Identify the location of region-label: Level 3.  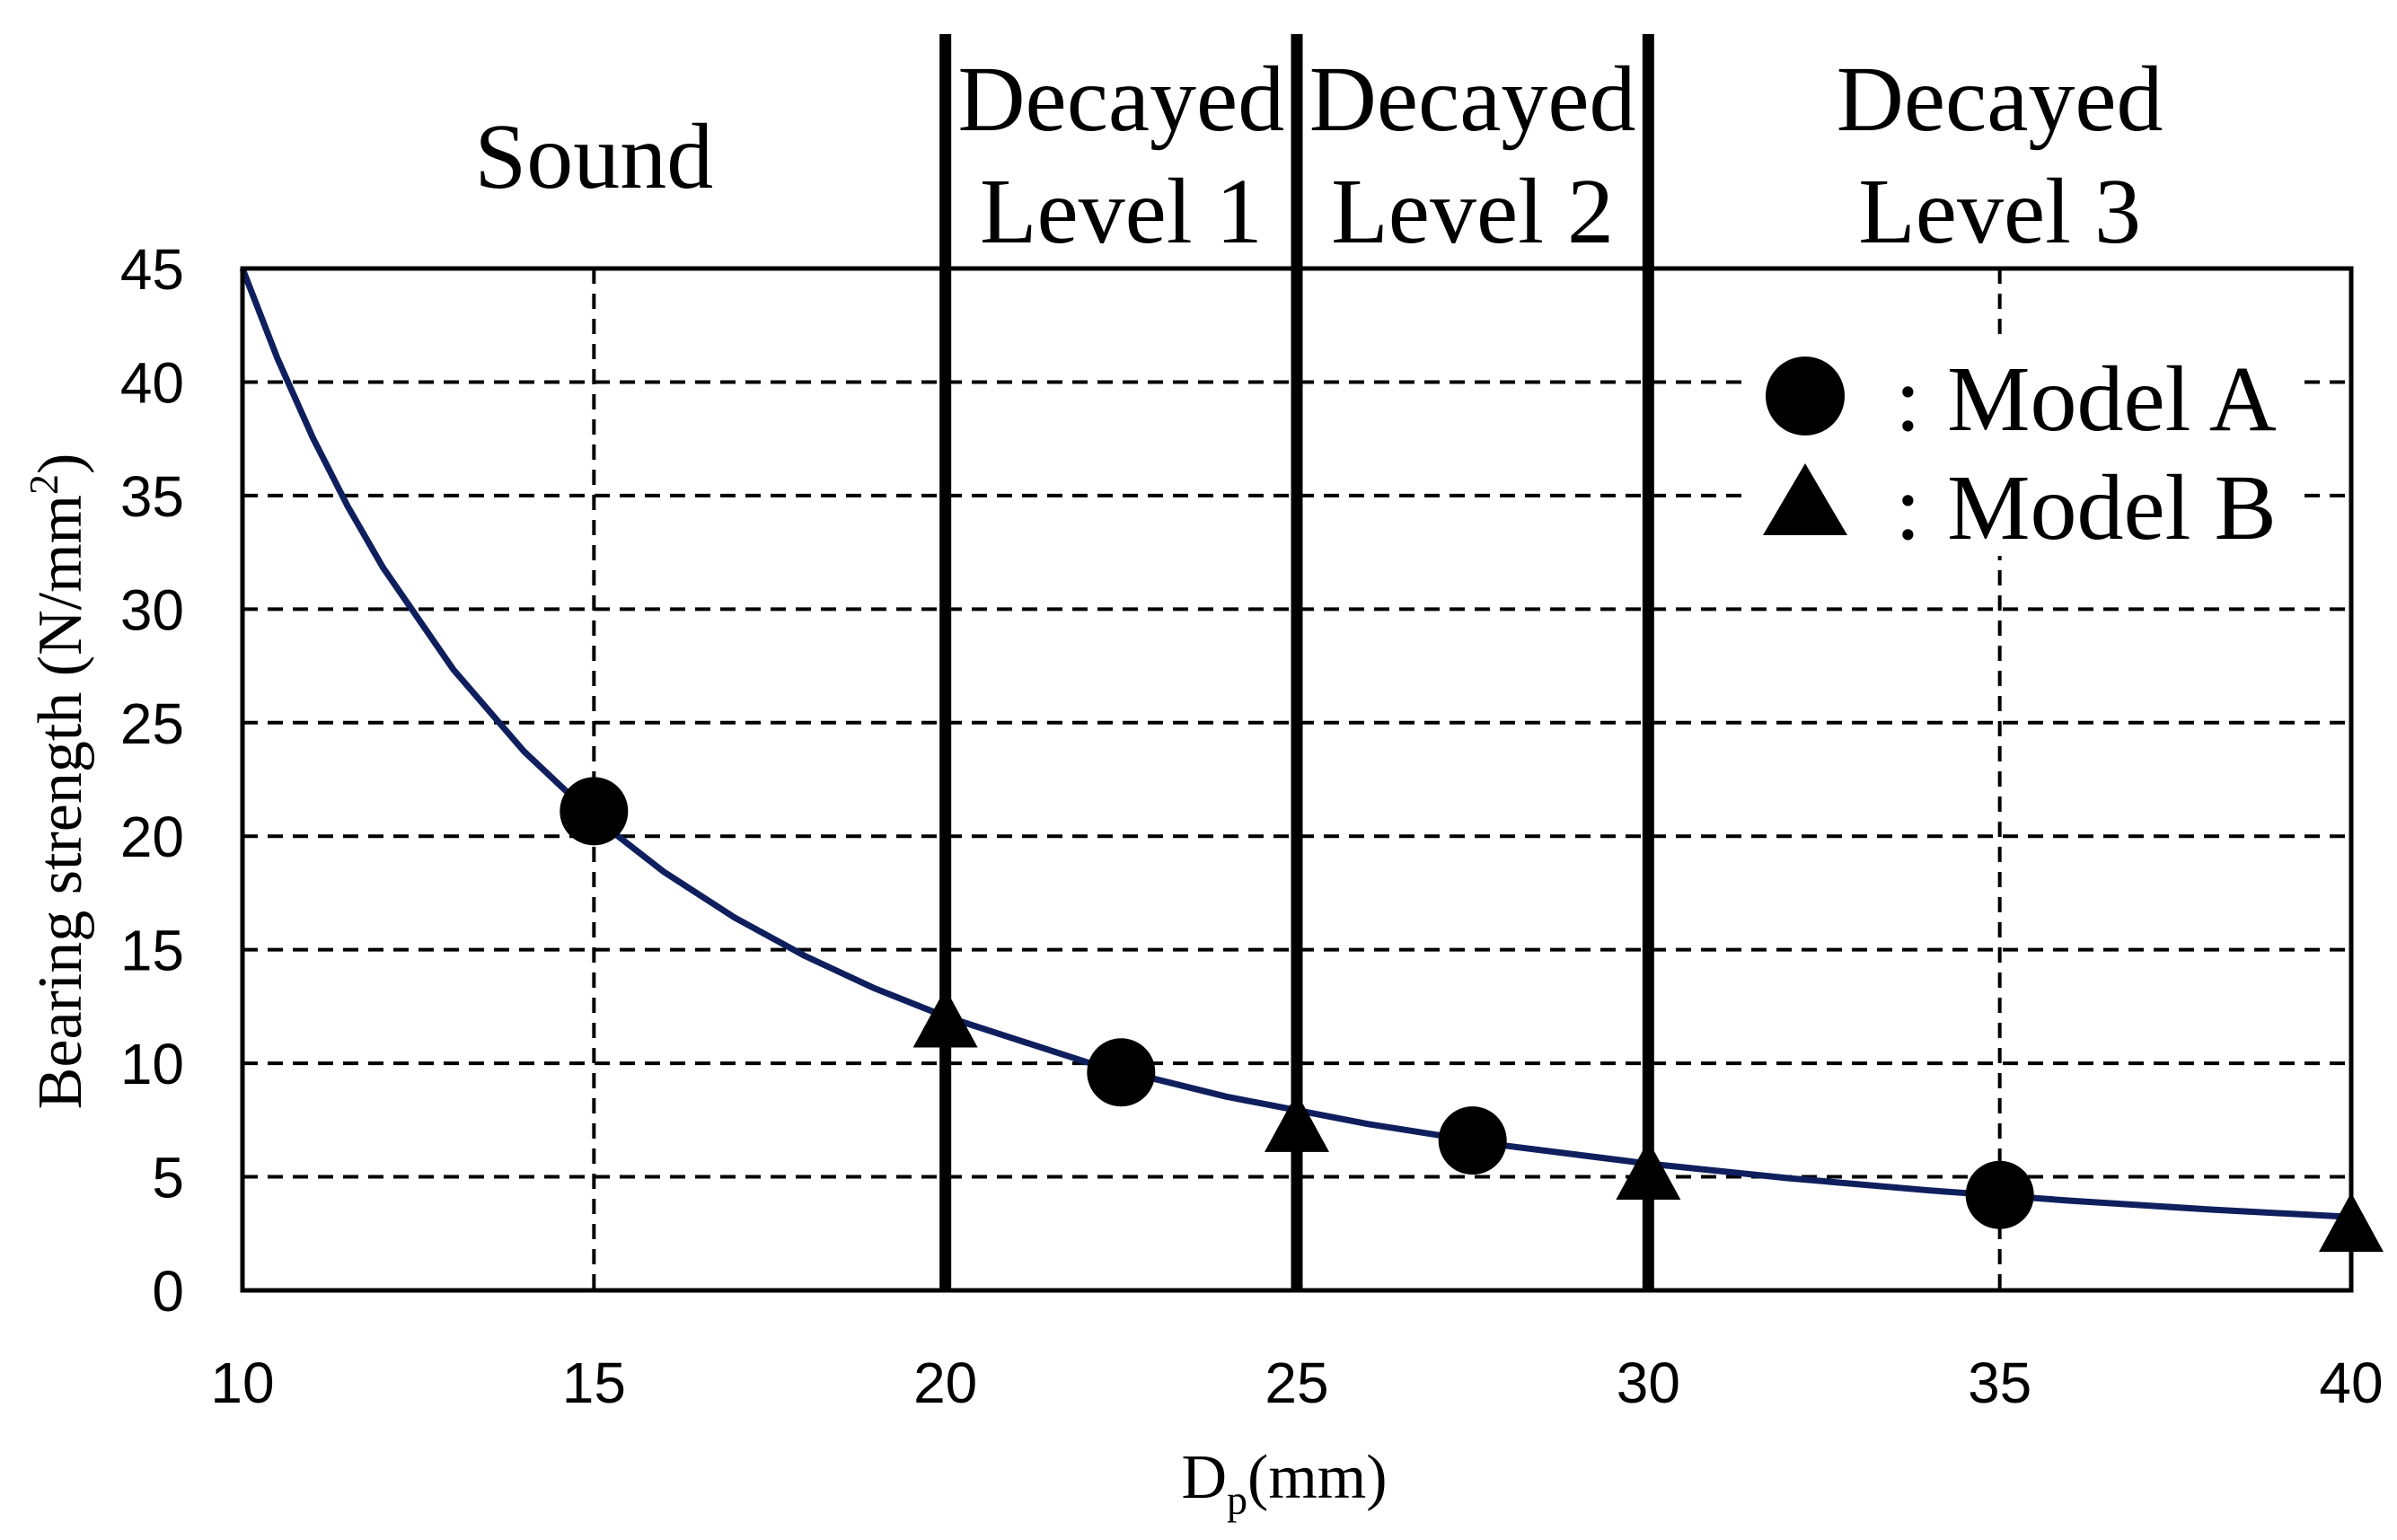
(1999, 211).